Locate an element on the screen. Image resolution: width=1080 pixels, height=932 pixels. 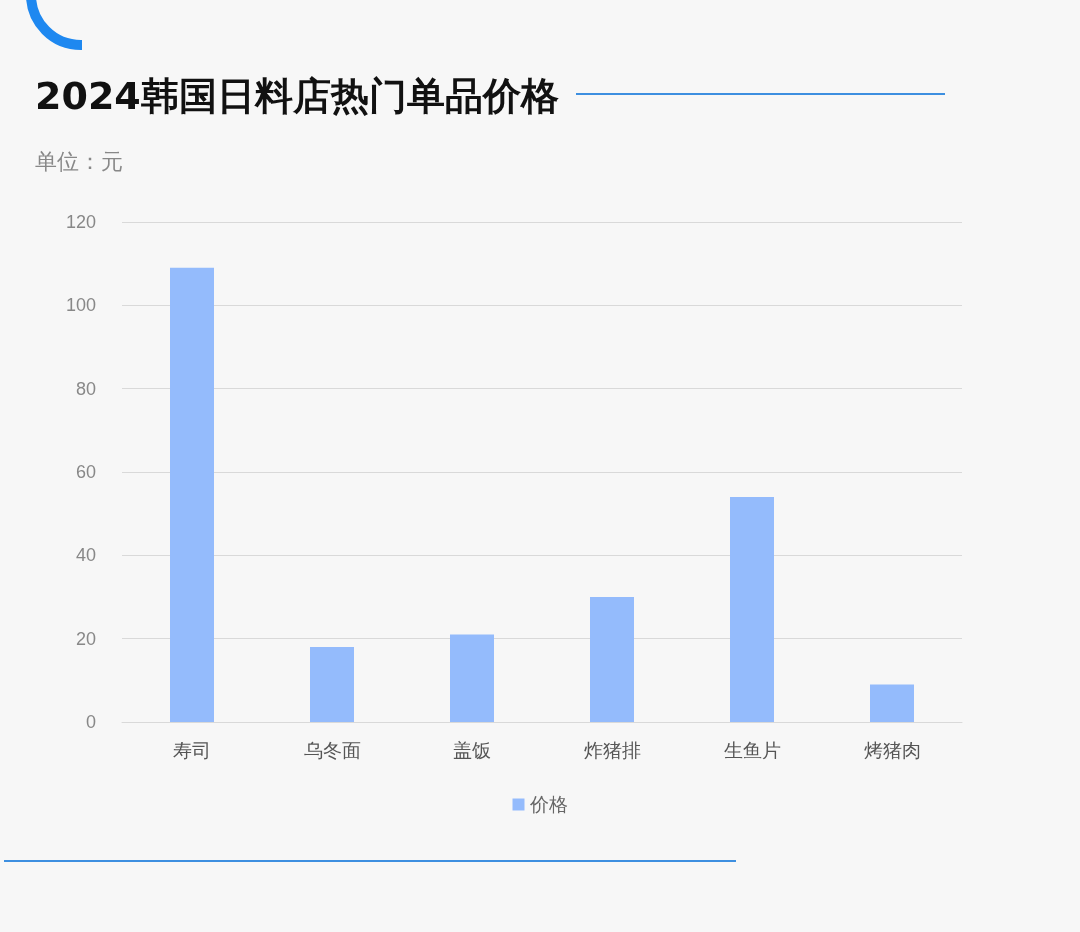
x-tick-label: 盖饭 is located at coordinates (472, 749).